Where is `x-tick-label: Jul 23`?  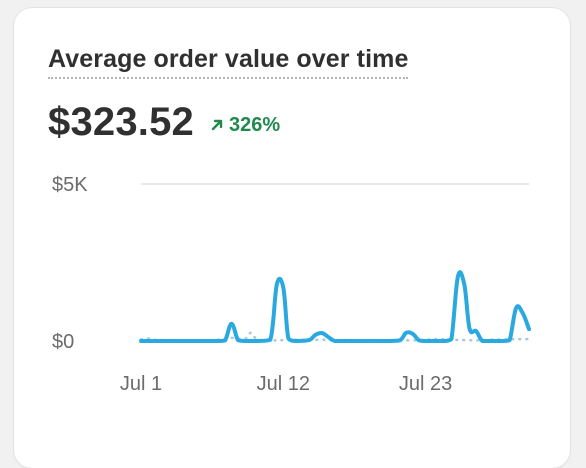
x-tick-label: Jul 23 is located at coordinates (425, 384).